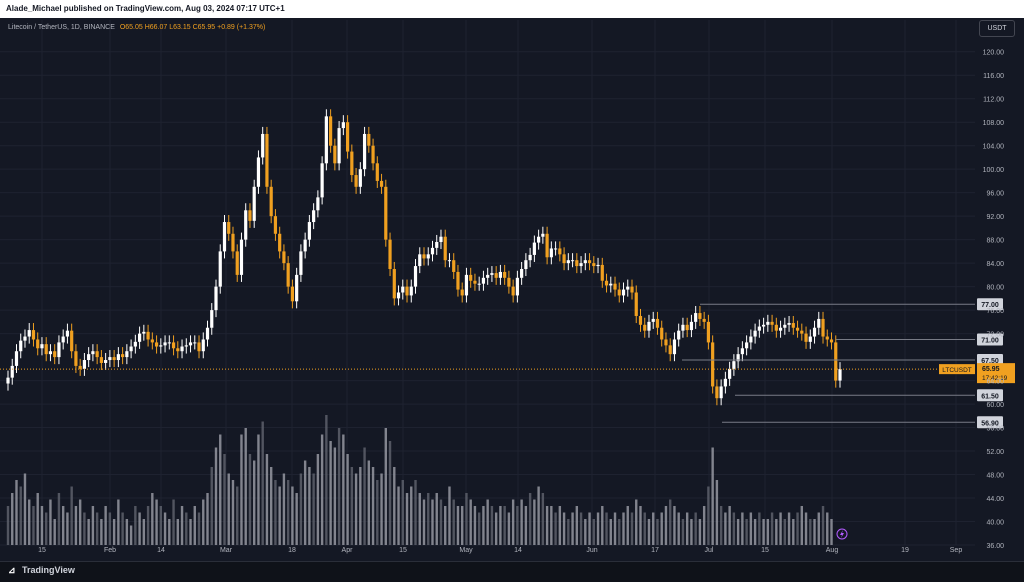 The image size is (1024, 582). I want to click on tradingview-logo: ⊿ TradingView, so click(41, 570).